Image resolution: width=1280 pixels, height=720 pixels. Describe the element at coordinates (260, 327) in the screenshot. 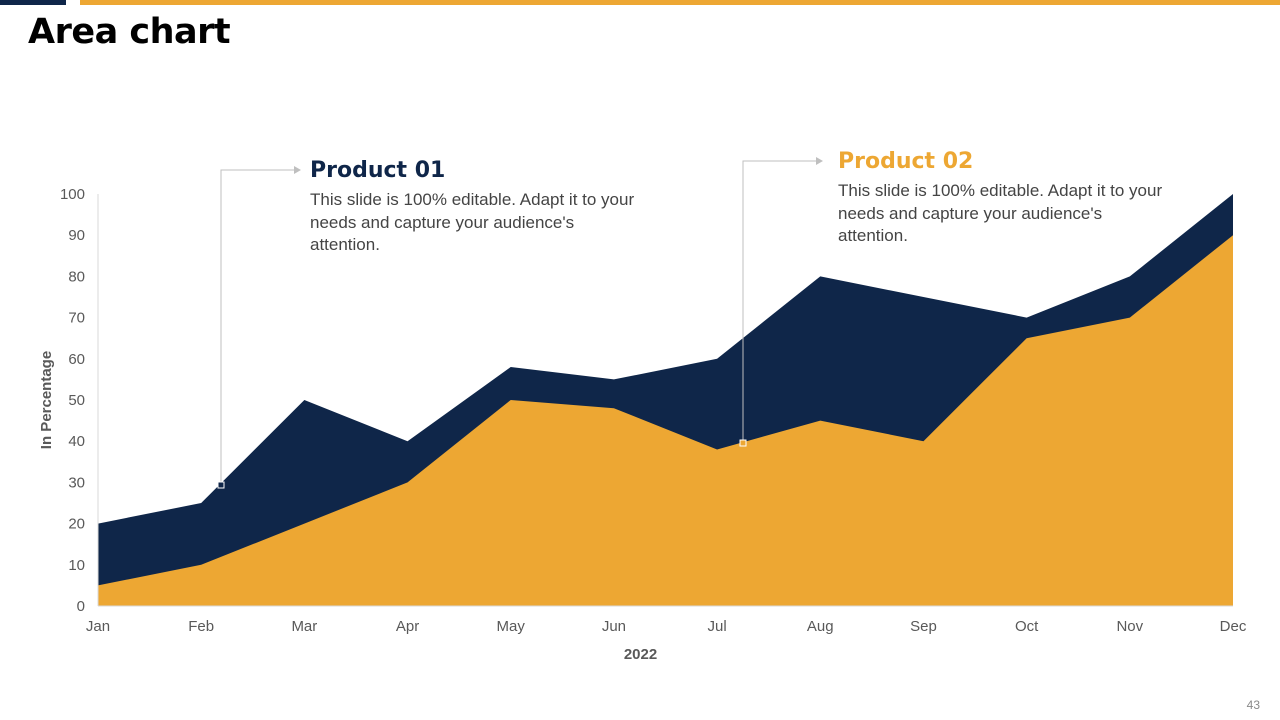

I see `callout-01-connector-line` at that location.